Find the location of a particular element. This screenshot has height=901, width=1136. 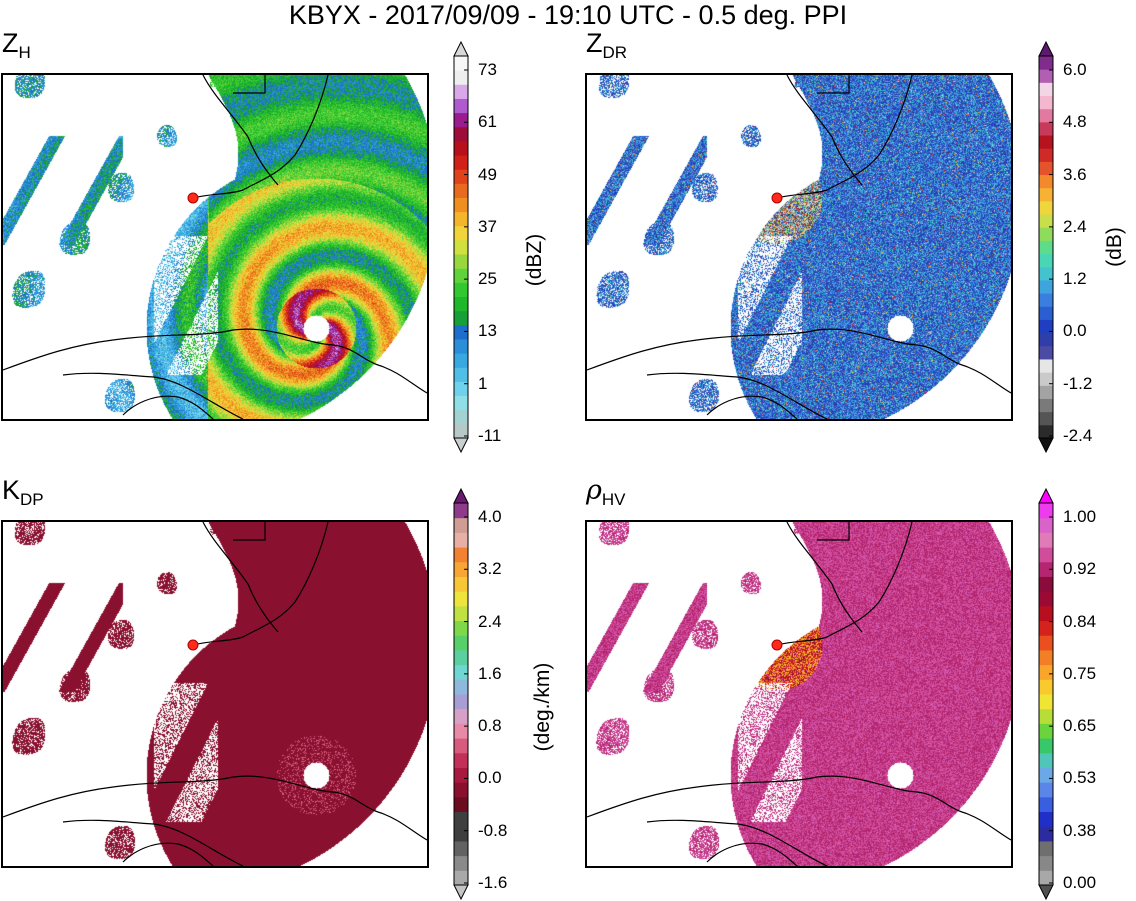

coastline-overlay is located at coordinates (215, 247).